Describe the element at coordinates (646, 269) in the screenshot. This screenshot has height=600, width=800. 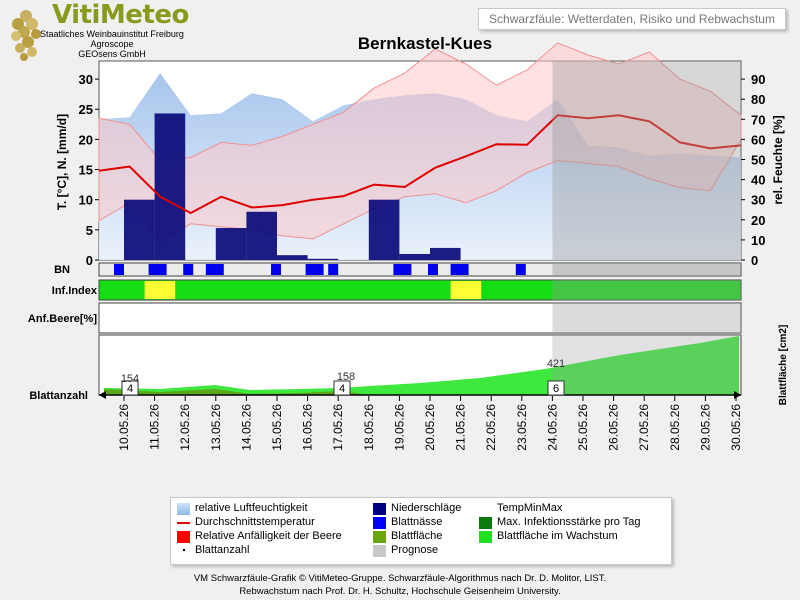
I see `forecast-shade-bn` at that location.